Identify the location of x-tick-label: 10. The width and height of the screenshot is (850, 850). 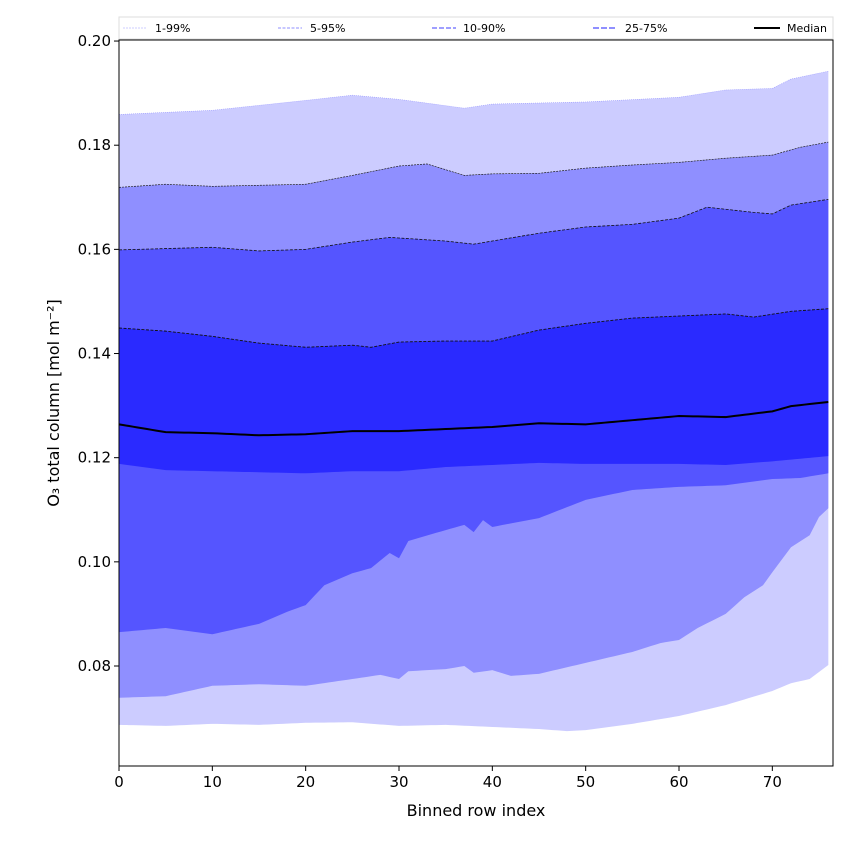
(212, 782).